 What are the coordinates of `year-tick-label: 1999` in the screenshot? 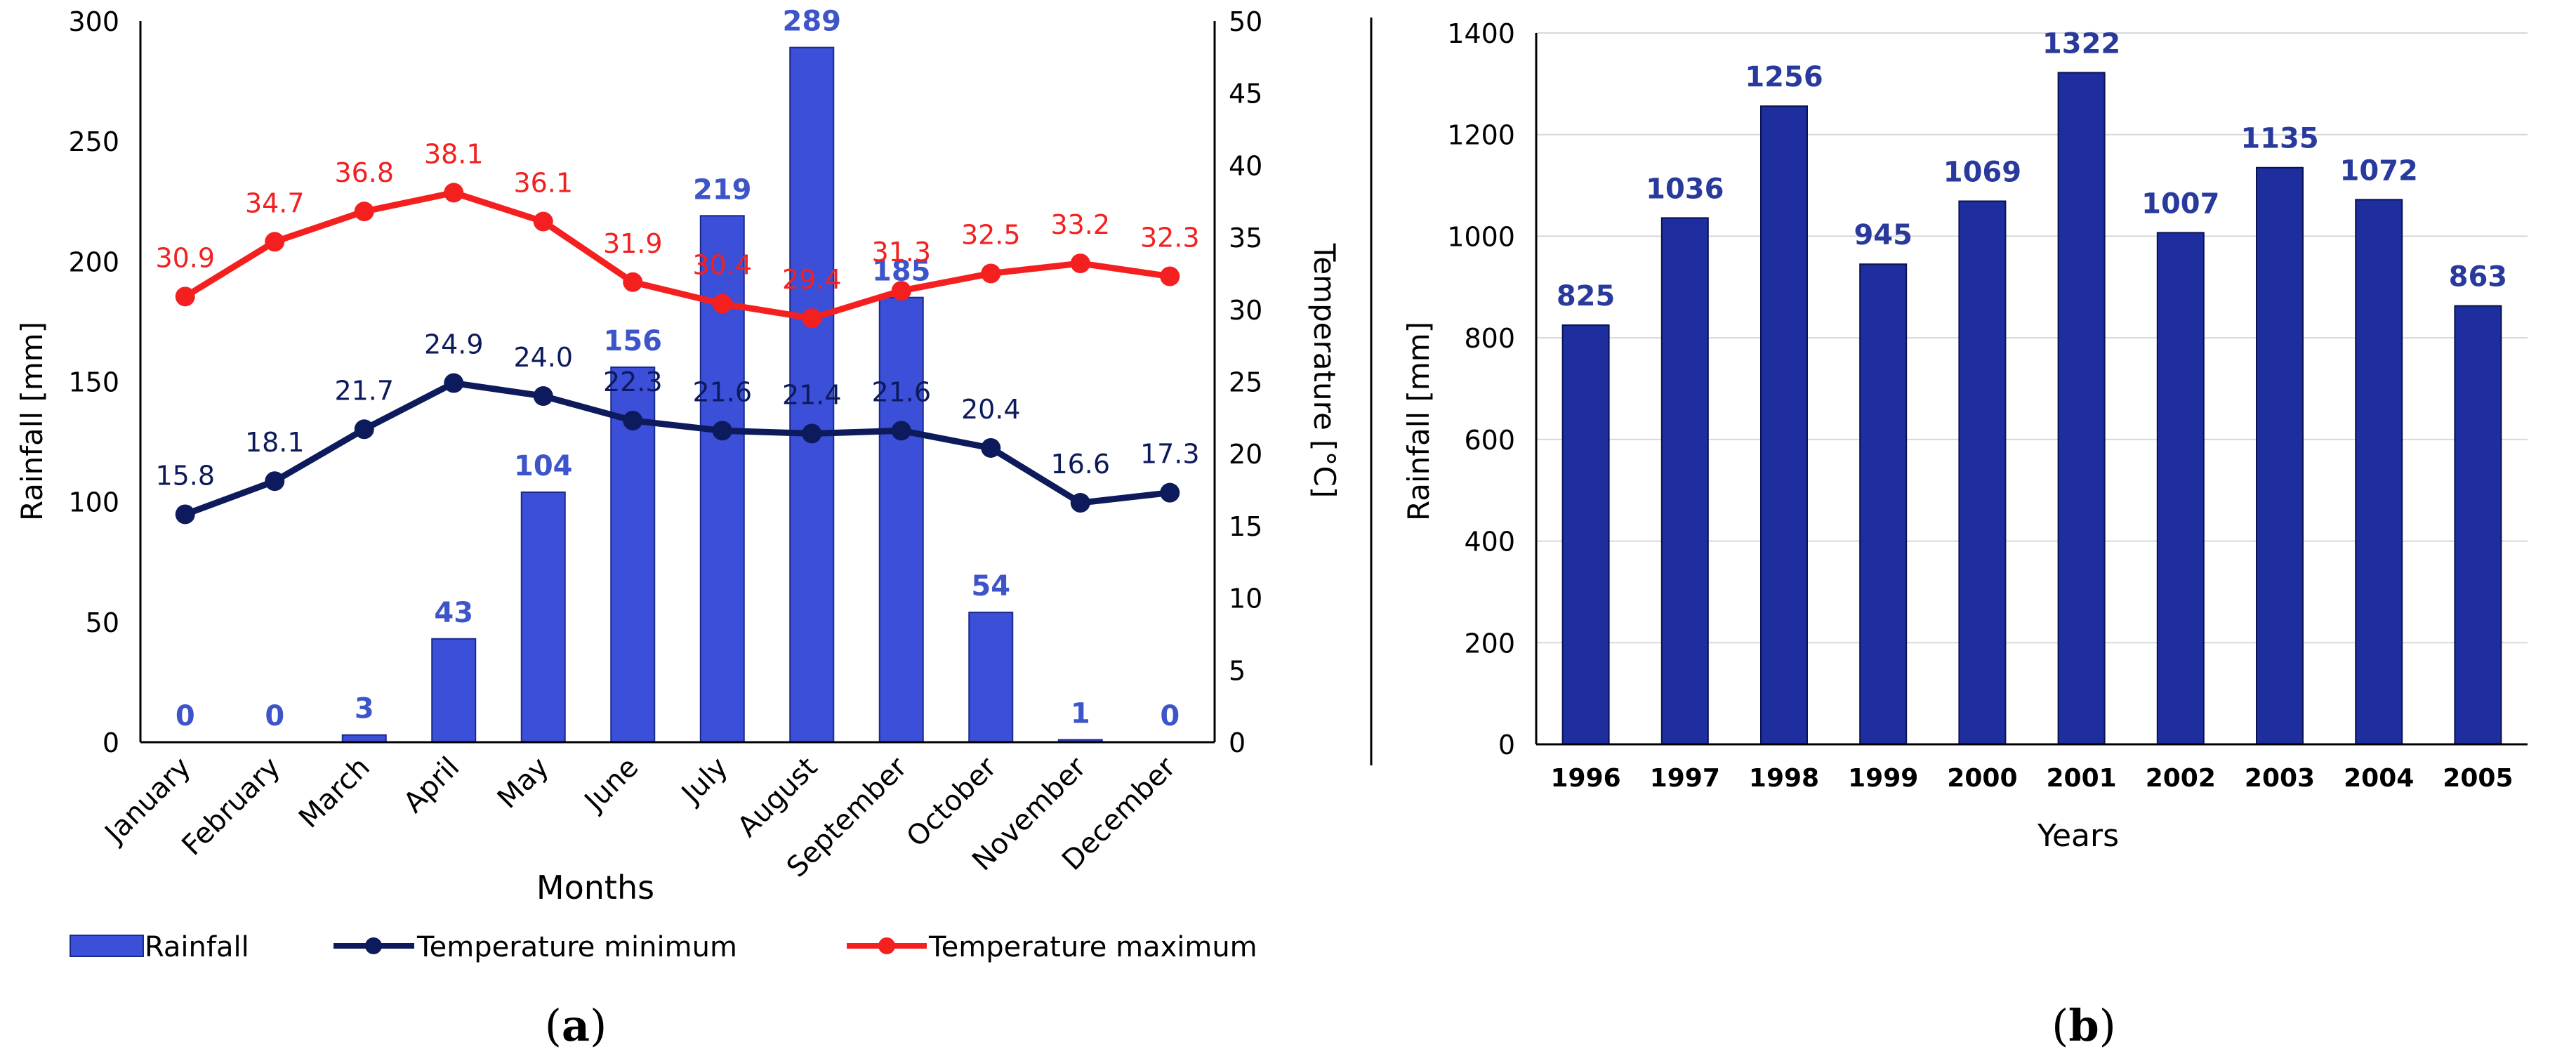 It's located at (1883, 779).